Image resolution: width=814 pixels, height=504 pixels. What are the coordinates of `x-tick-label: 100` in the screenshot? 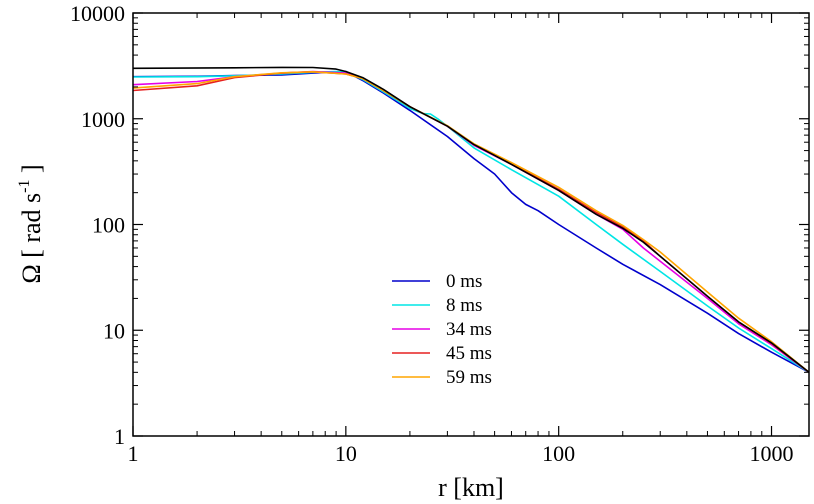 It's located at (558, 453).